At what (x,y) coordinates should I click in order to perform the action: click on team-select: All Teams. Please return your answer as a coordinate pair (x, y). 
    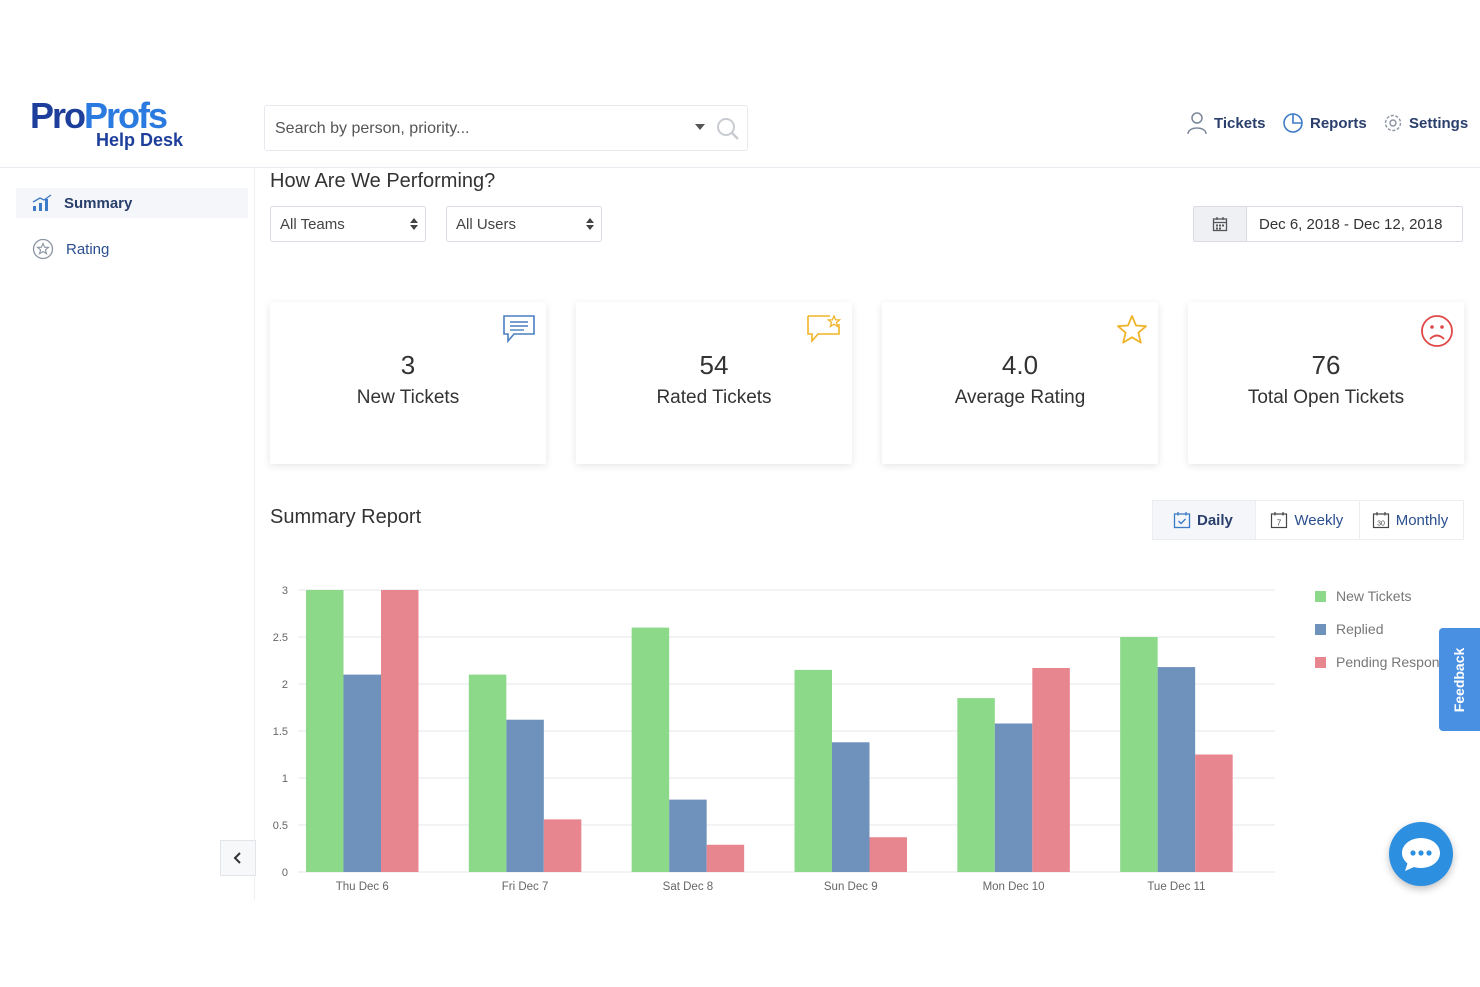
    Looking at the image, I should click on (348, 224).